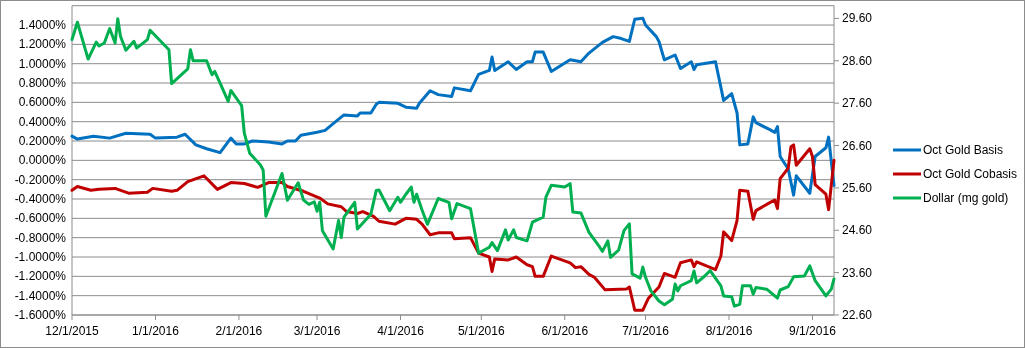 This screenshot has width=1025, height=348. Describe the element at coordinates (156, 331) in the screenshot. I see `x-tick-label: 1/1/2016` at that location.